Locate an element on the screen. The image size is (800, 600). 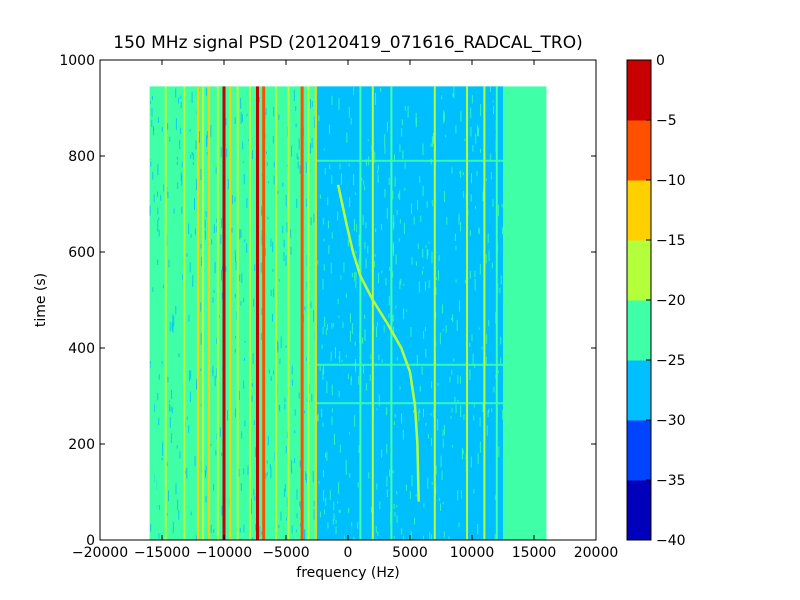
colorbar-tick-label: −10 is located at coordinates (671, 181).